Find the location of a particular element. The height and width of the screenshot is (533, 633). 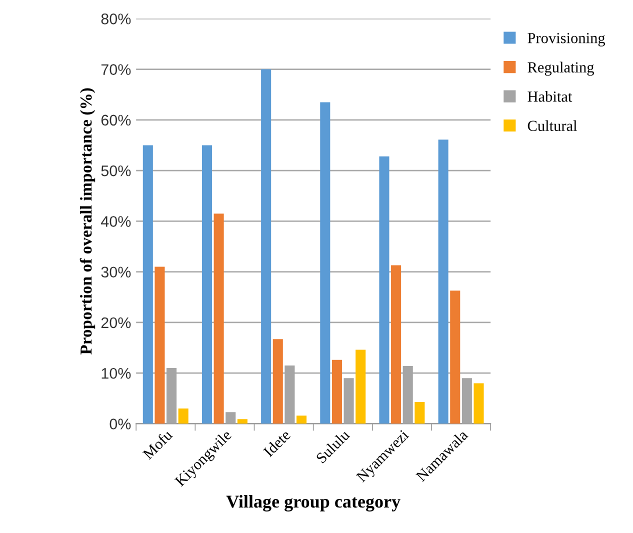

legend-label: Cultural is located at coordinates (553, 126).